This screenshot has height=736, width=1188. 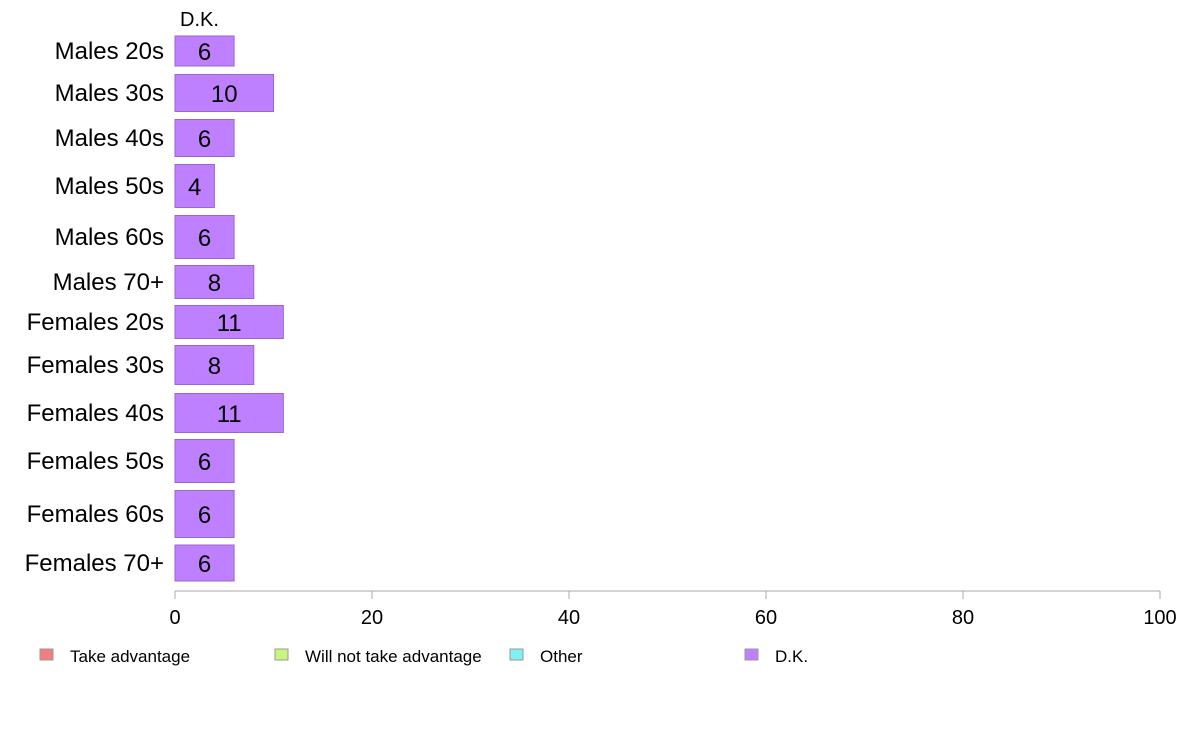 What do you see at coordinates (95, 413) in the screenshot?
I see `category-label: Females 40s` at bounding box center [95, 413].